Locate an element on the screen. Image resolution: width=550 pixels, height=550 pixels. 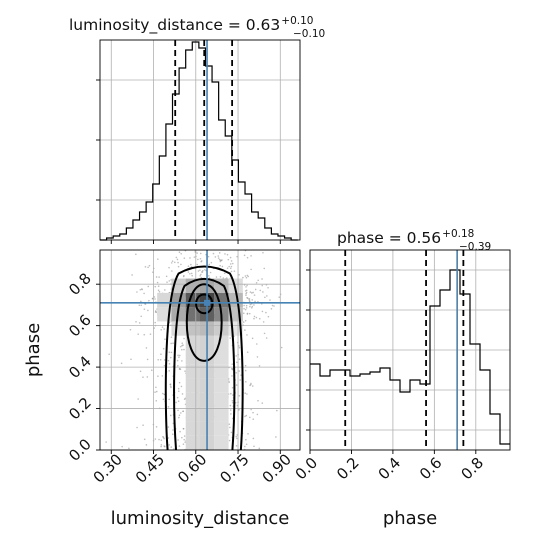
contour-lines is located at coordinates (204, 358).